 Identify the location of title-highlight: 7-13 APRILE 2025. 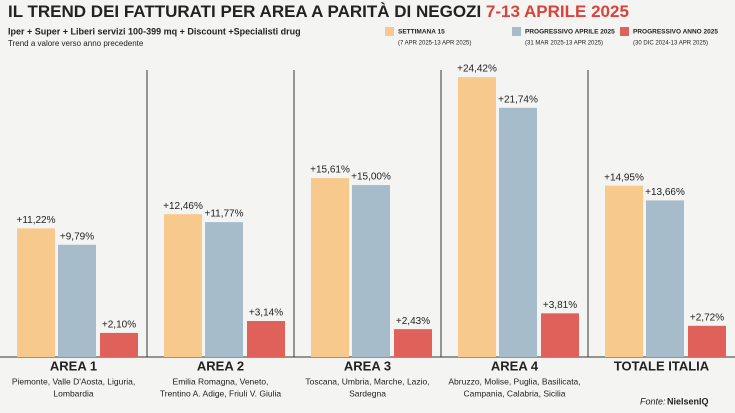
(557, 11).